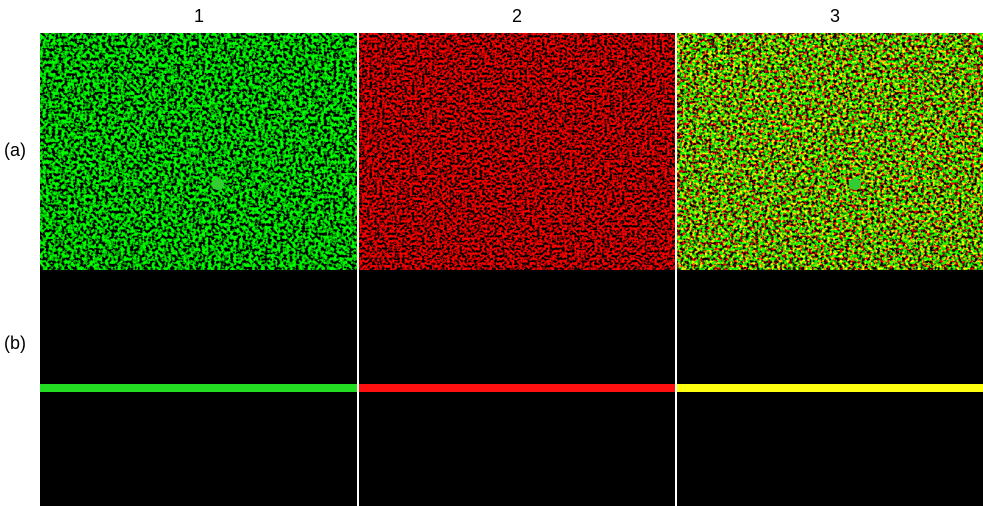 This screenshot has width=983, height=506. What do you see at coordinates (830, 388) in the screenshot?
I see `merged-layer` at bounding box center [830, 388].